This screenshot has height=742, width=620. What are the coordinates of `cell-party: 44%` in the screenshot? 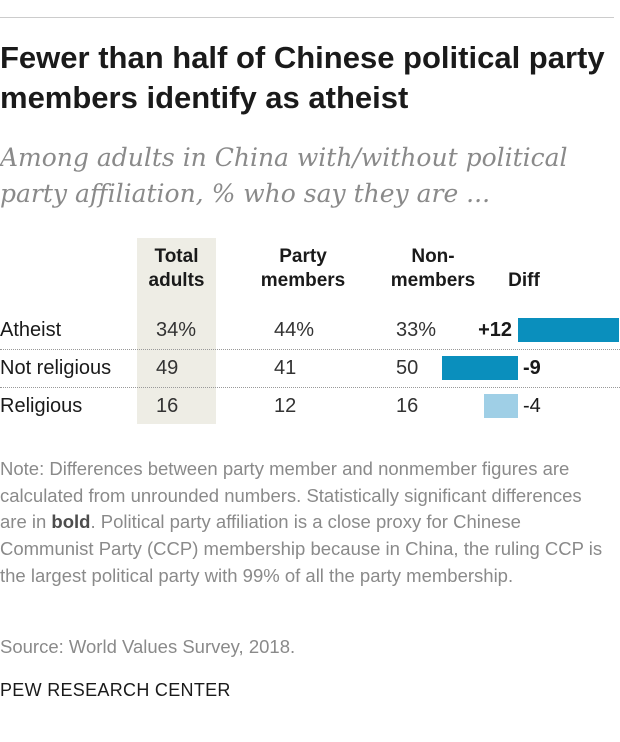 It's located at (294, 330).